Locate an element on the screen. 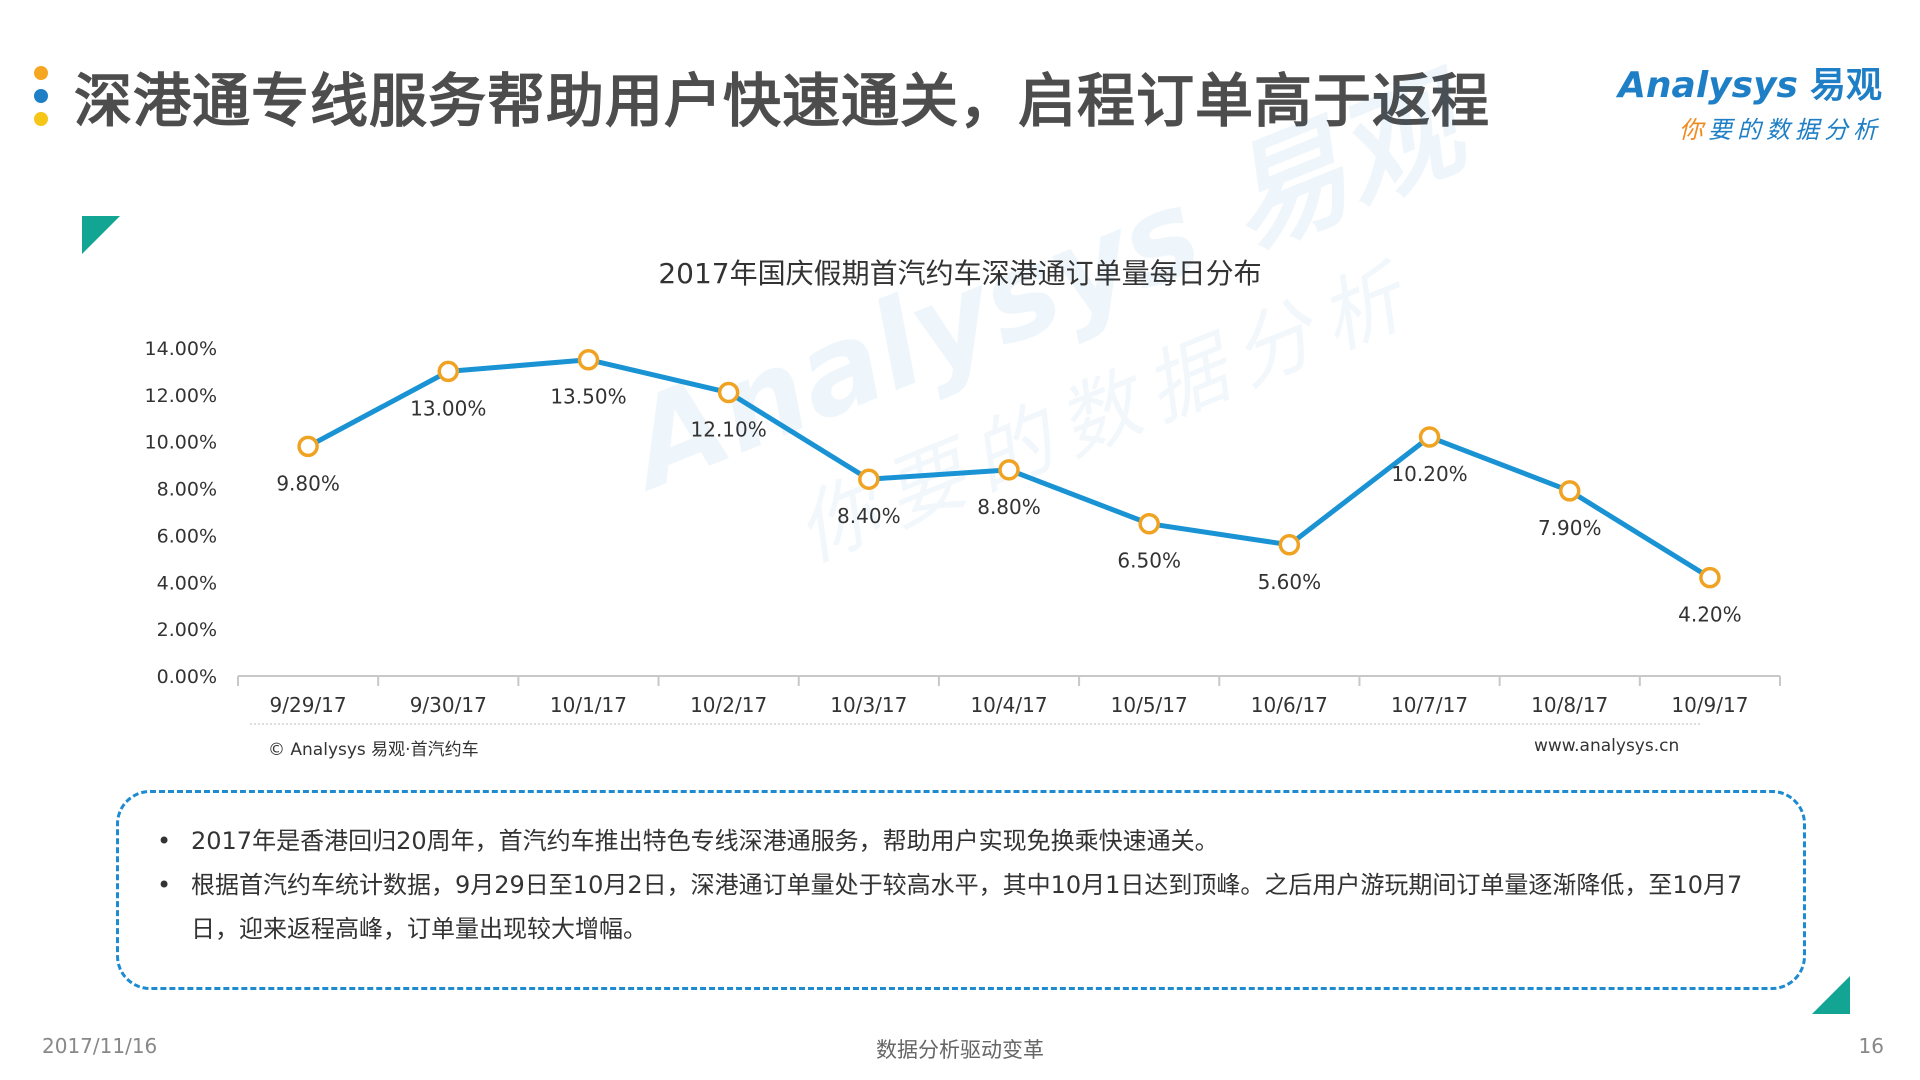  x-tick-label: 10/3/17 is located at coordinates (868, 705).